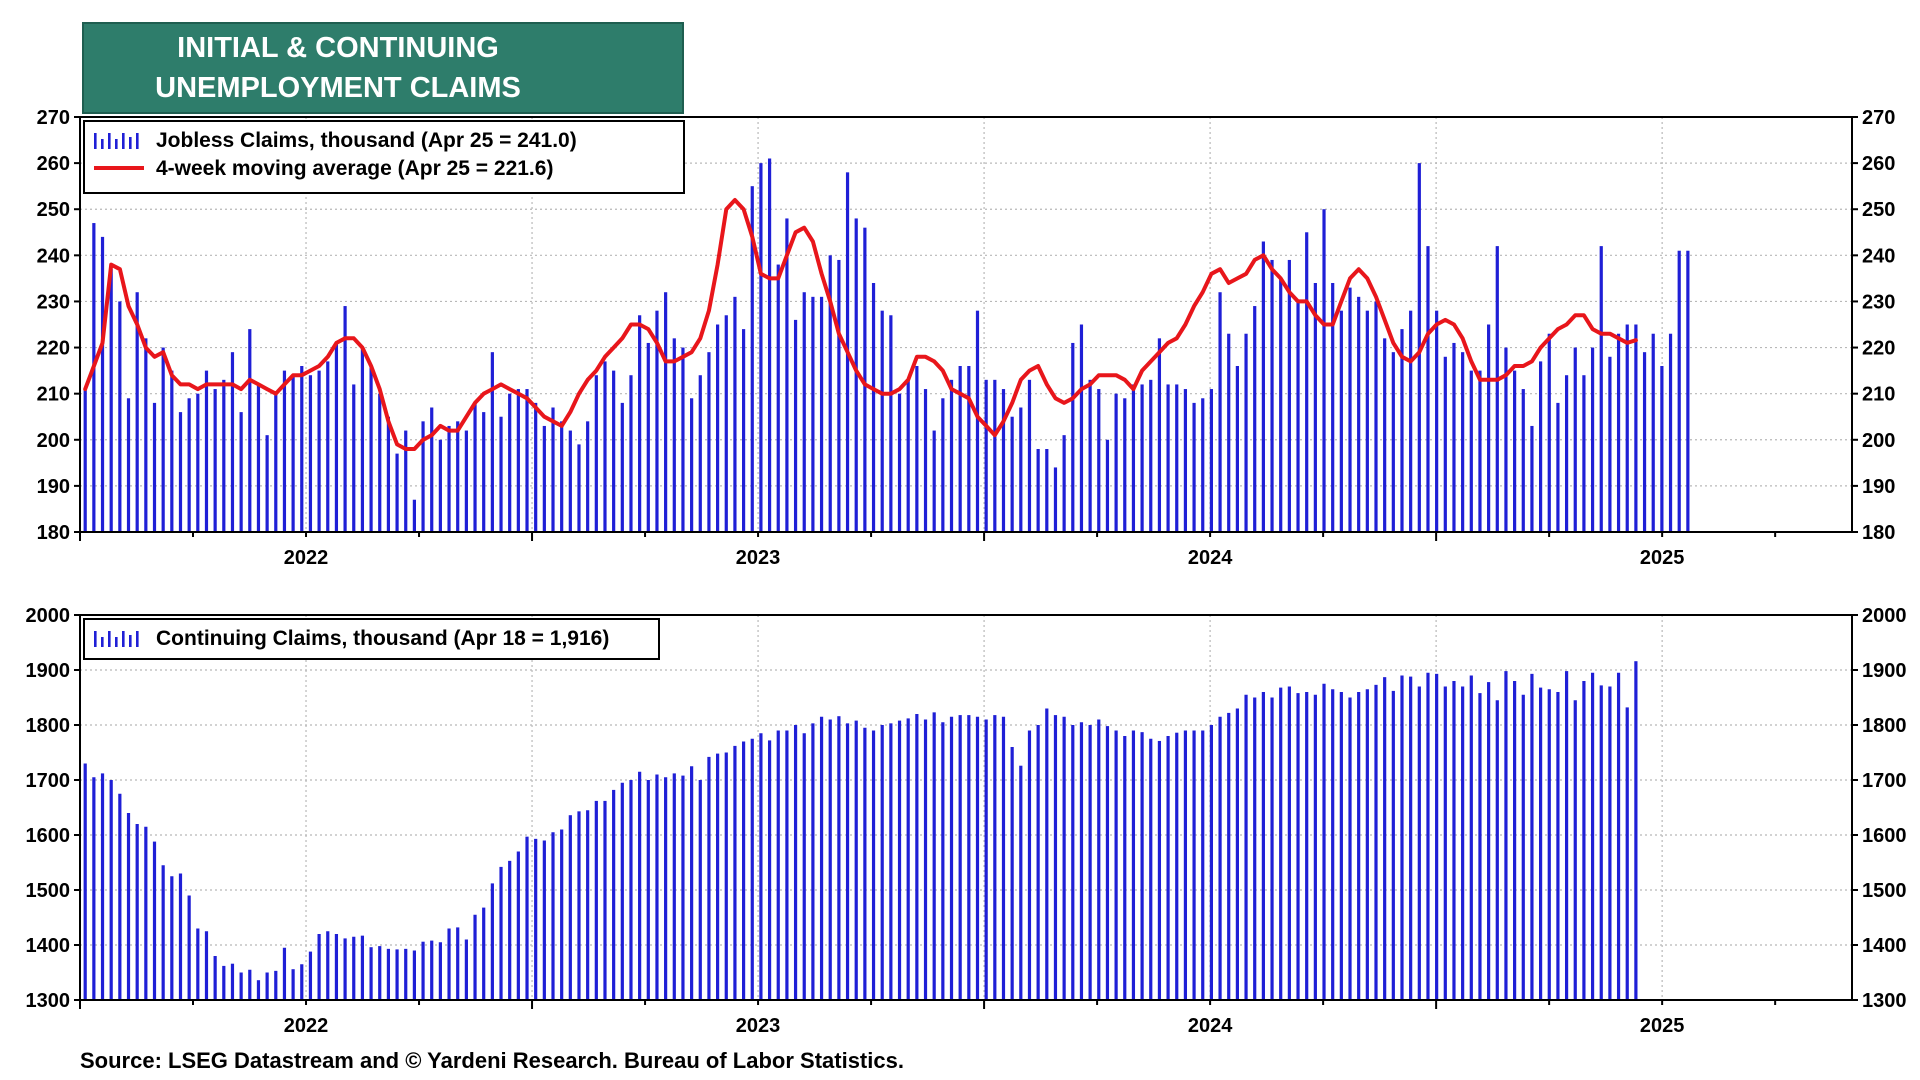 This screenshot has width=1920, height=1080. Describe the element at coordinates (1878, 164) in the screenshot. I see `jobless-ytick-label-right: 260` at that location.